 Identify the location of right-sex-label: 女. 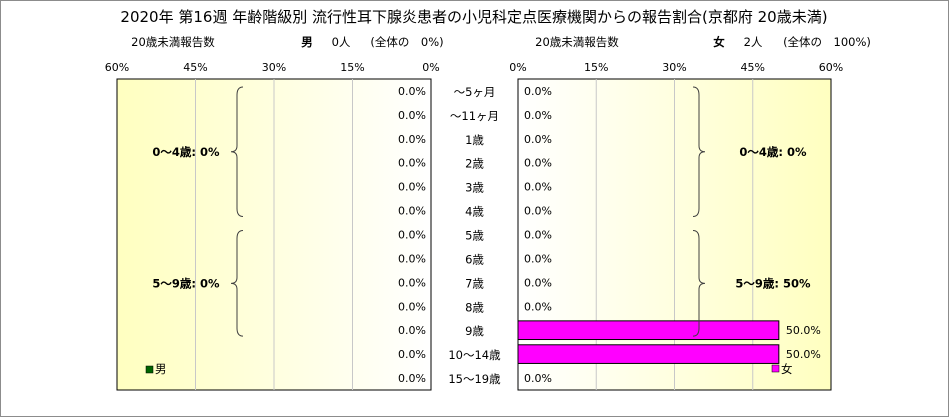
(719, 42).